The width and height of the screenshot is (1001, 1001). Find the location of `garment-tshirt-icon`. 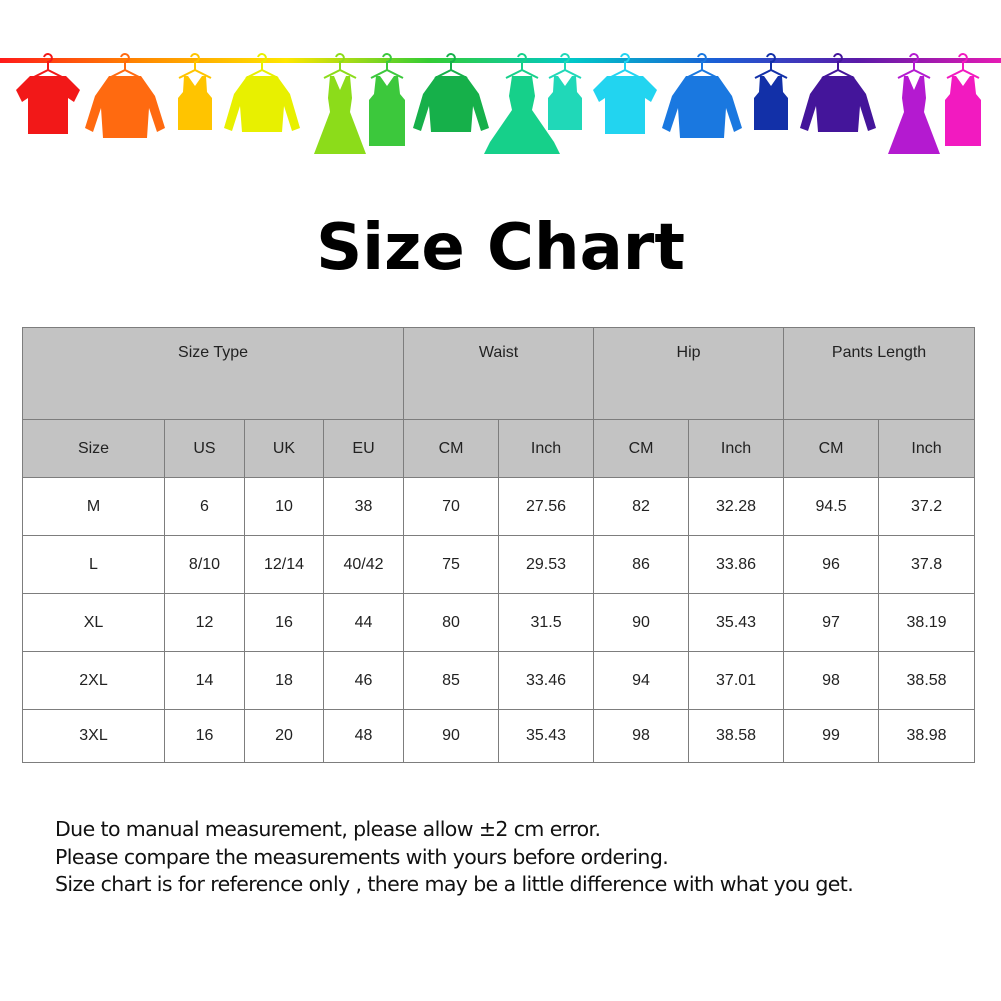

garment-tshirt-icon is located at coordinates (625, 93).